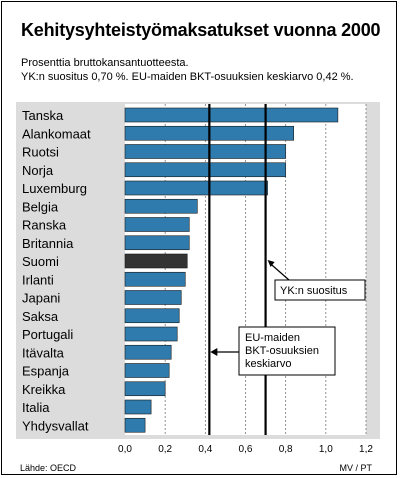  Describe the element at coordinates (268, 364) in the screenshot. I see `eu-callout-label-line: keskiarvo` at that location.